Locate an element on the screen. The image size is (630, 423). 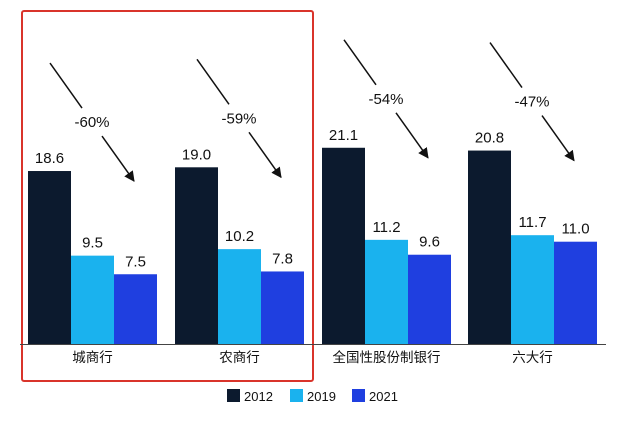
category-label: 全国性股份制银行 is located at coordinates (387, 357).